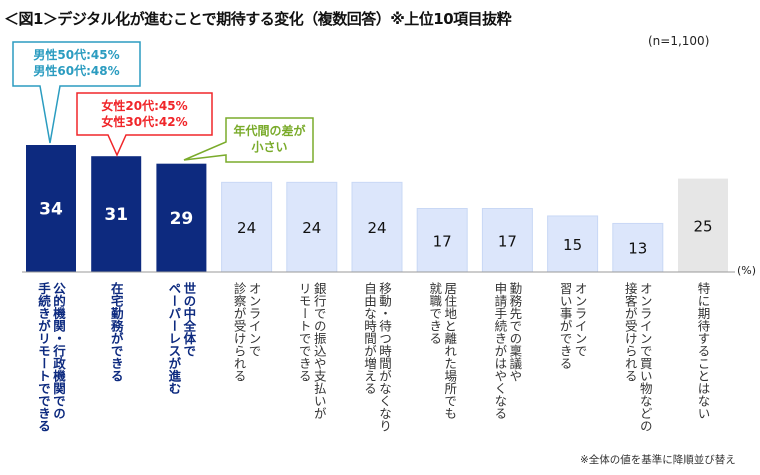 Image resolution: width=760 pixels, height=475 pixels. What do you see at coordinates (679, 41) in the screenshot?
I see `sample-size: (n=1,100)` at bounding box center [679, 41].